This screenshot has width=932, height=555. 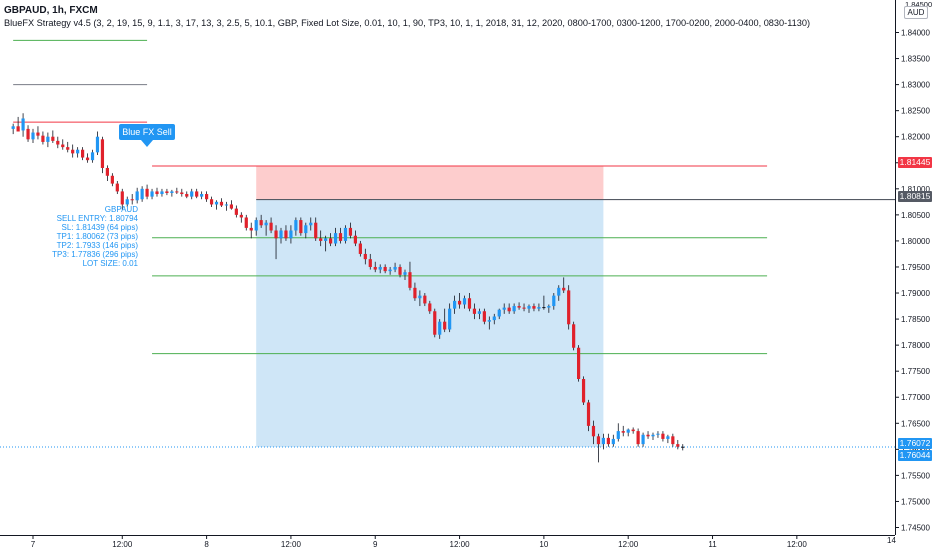 I want to click on y-tick-label: 1.80000, so click(x=915, y=241).